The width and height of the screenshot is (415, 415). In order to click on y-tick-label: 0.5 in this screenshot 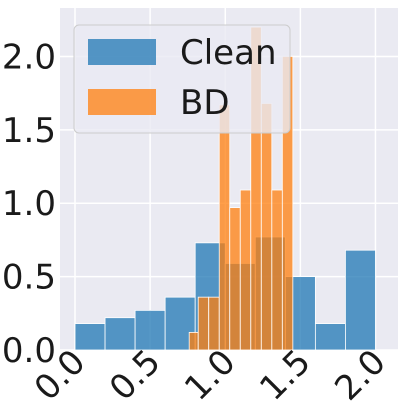, I will do `click(29, 278)`.